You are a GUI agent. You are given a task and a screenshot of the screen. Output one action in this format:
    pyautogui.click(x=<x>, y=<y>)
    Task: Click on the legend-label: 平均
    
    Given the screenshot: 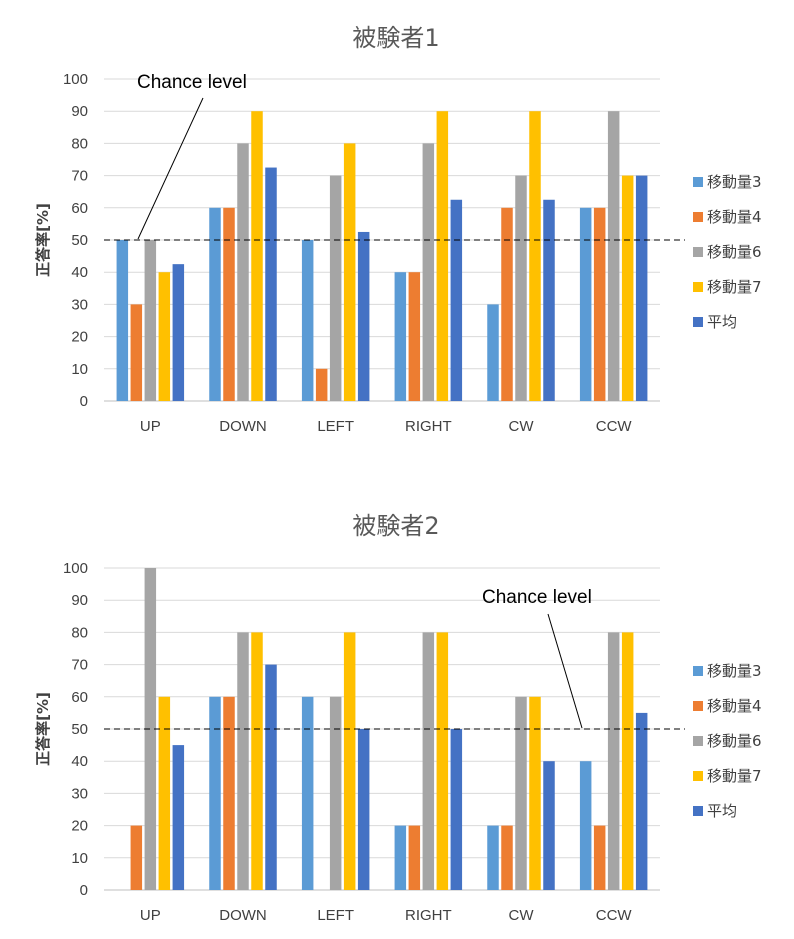 What is the action you would take?
    pyautogui.click(x=722, y=811)
    